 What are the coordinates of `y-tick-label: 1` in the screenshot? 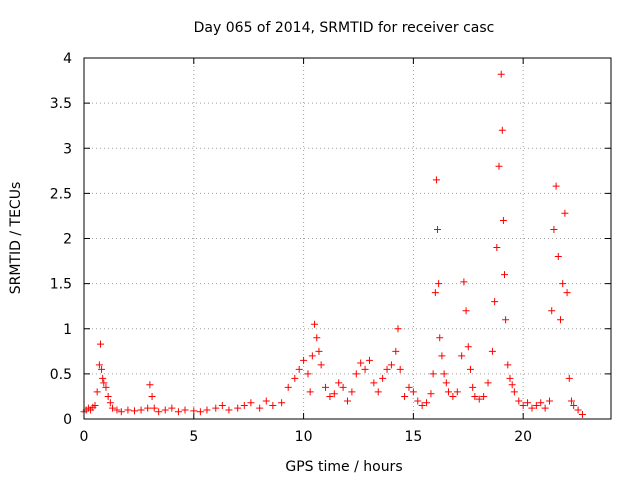 It's located at (67, 330).